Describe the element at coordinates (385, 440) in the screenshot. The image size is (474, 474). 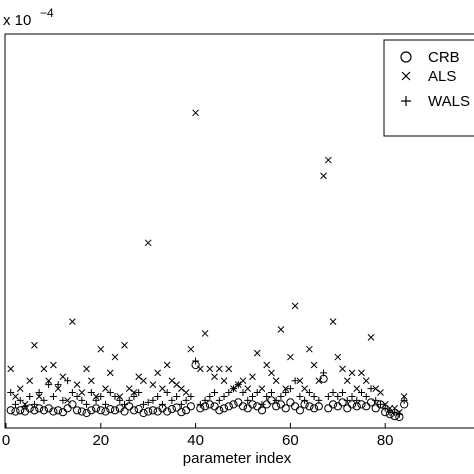
I see `x-tick-label: 80` at that location.